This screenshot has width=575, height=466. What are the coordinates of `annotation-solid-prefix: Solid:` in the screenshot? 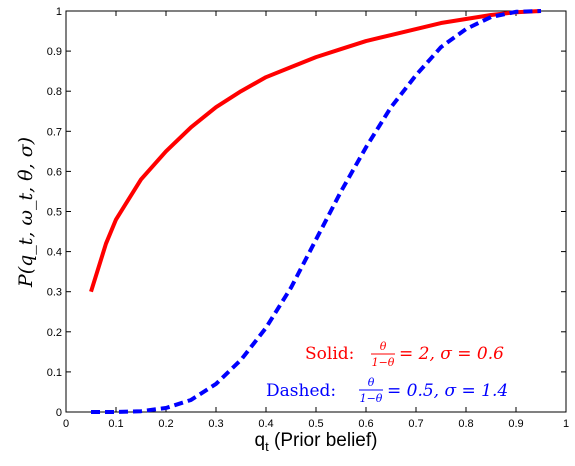 It's located at (329, 354).